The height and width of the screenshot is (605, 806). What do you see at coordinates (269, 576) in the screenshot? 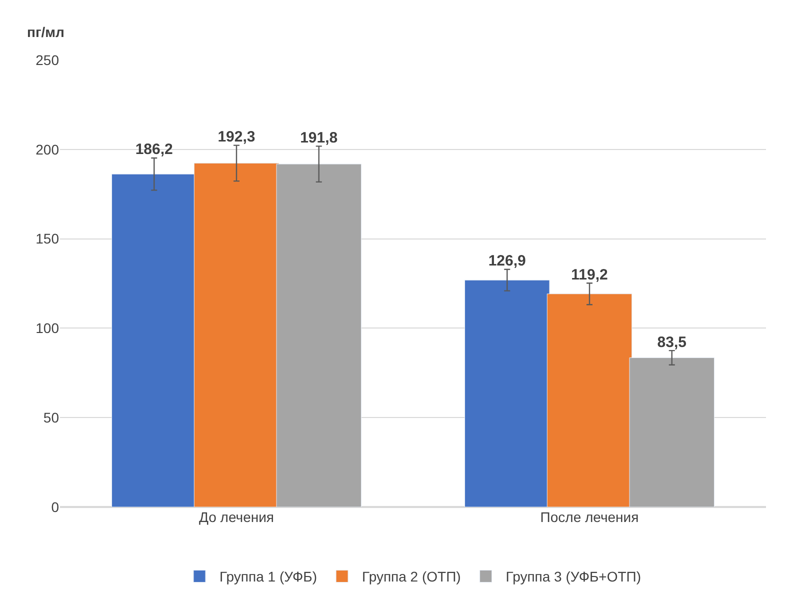
I see `legend-label: Группа 1 (УФБ)` at bounding box center [269, 576].